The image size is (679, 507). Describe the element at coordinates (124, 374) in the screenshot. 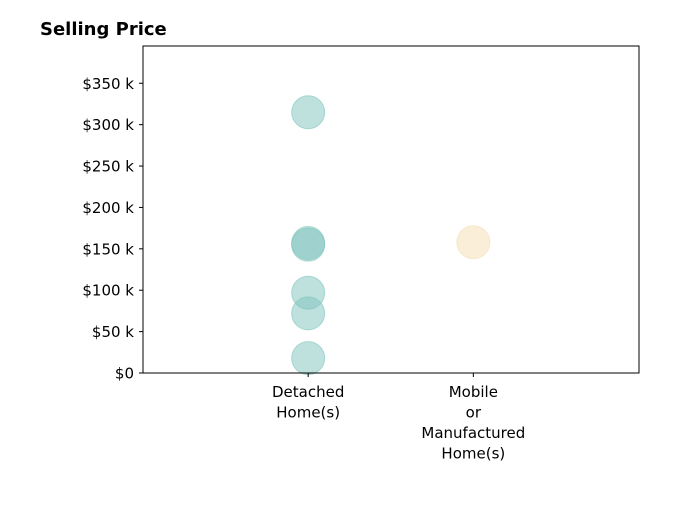

I see `y-tick-label: $0` at that location.